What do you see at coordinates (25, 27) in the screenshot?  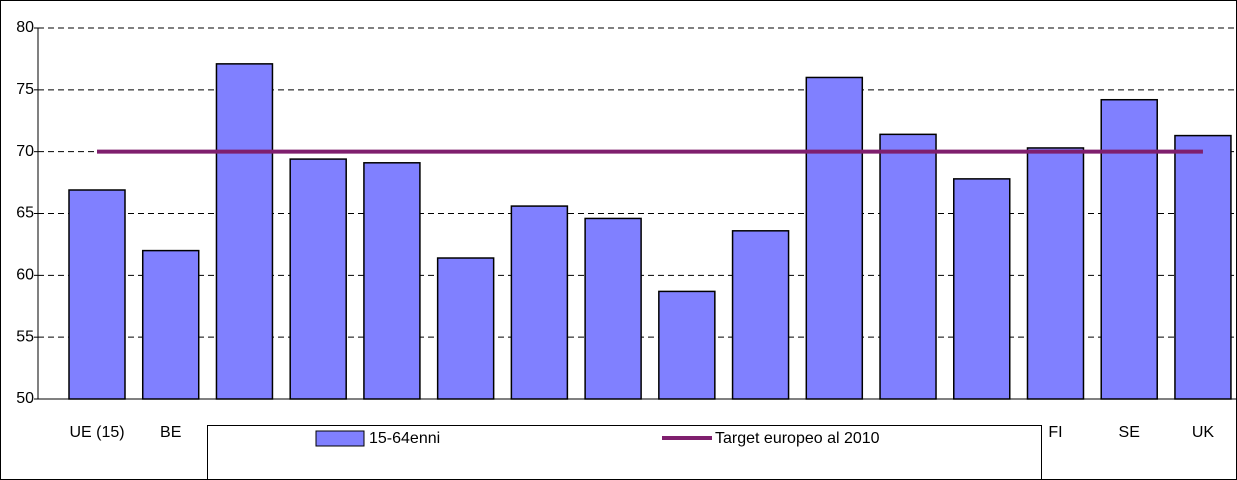 I see `y-tick-label: 80` at bounding box center [25, 27].